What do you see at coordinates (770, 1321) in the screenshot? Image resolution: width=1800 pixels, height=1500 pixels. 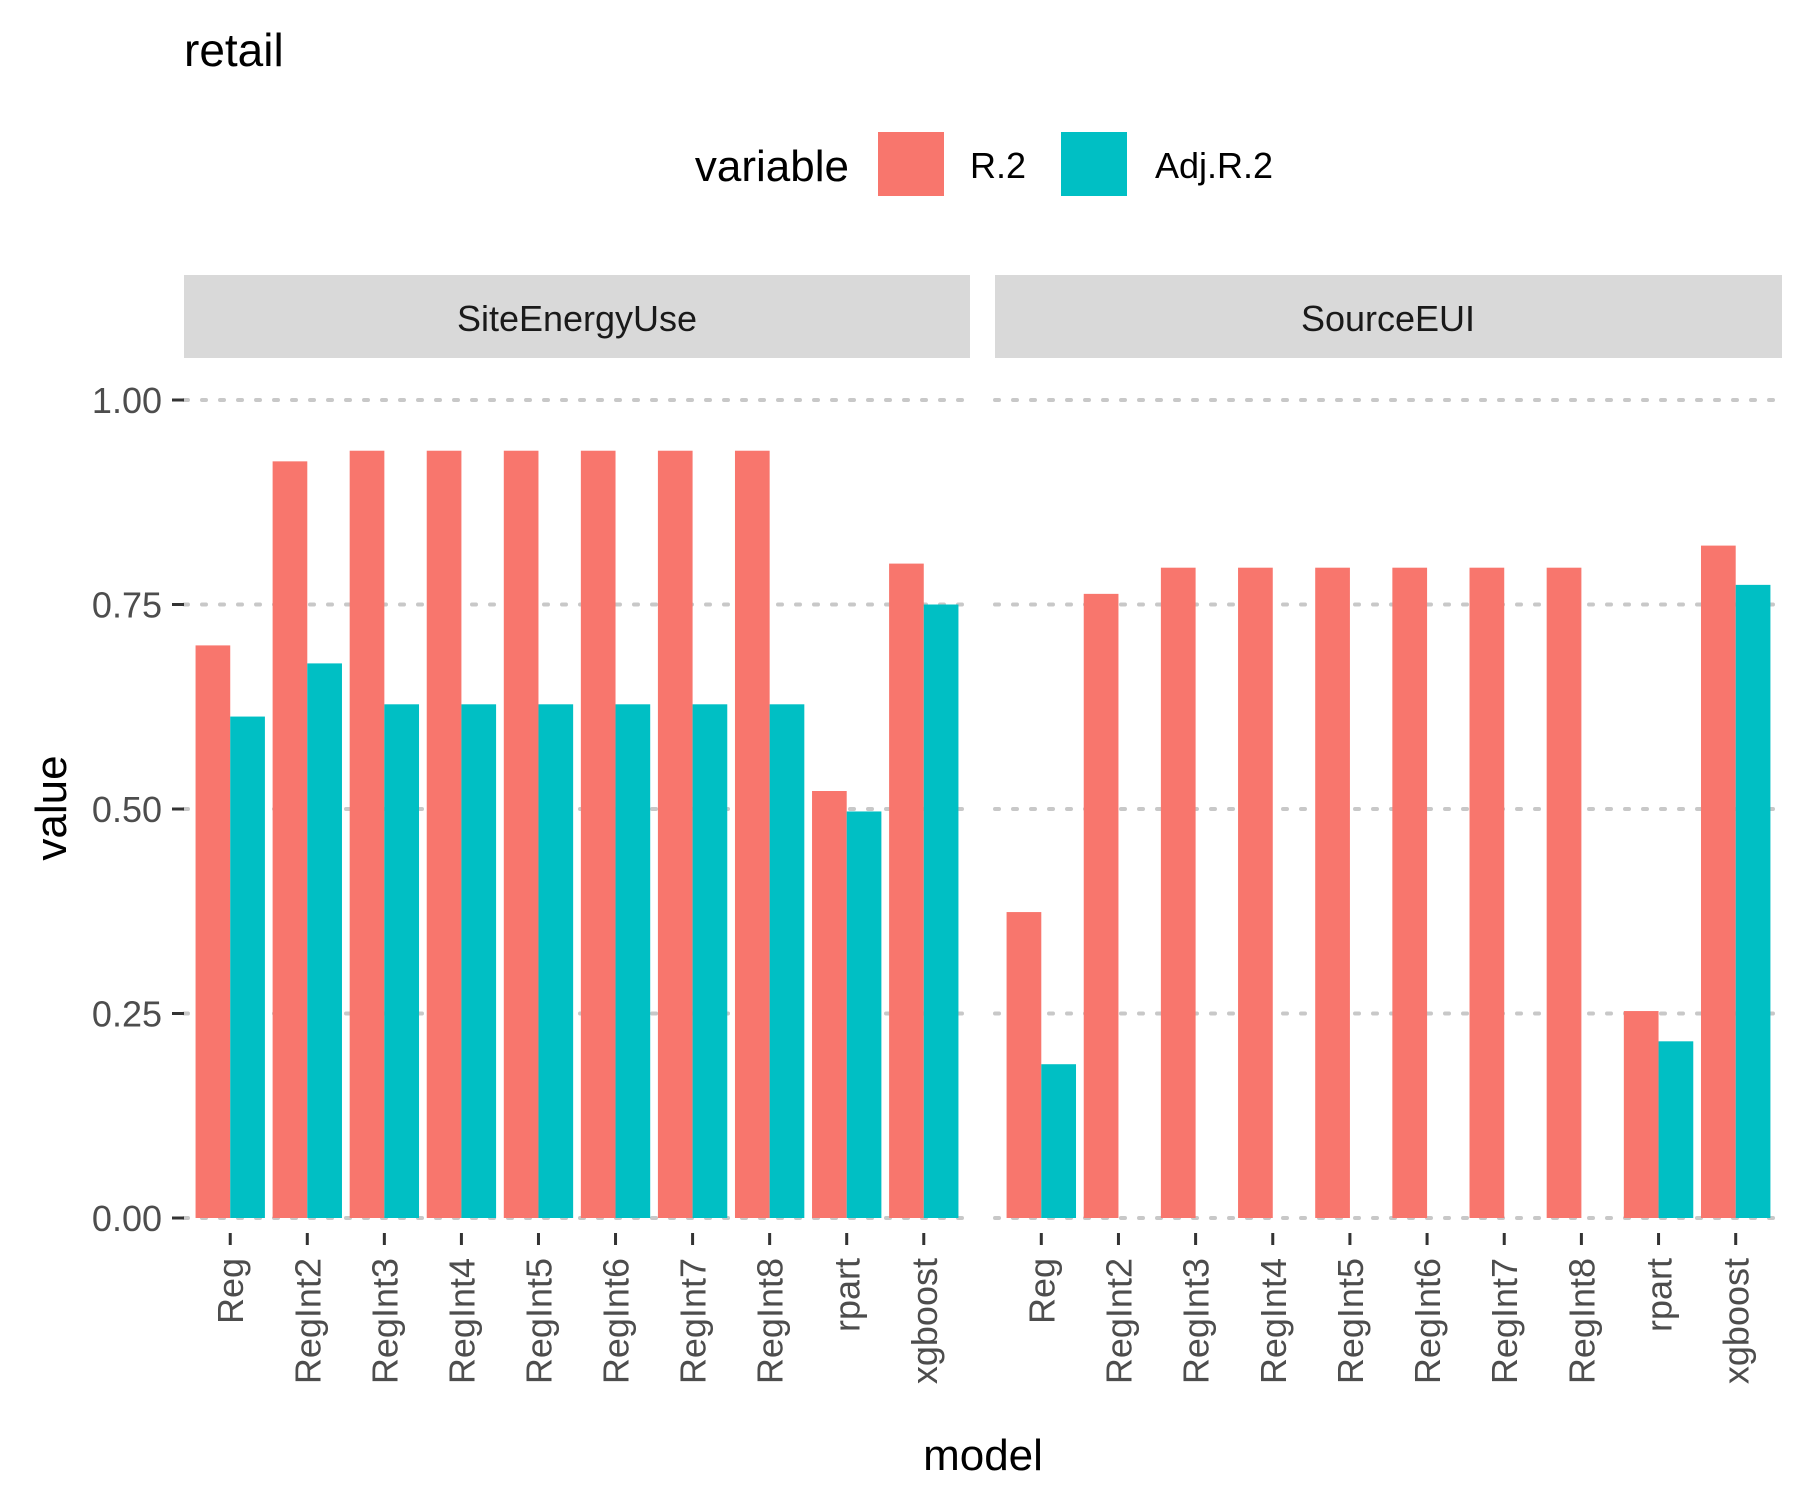 I see `x-tick-label-0-RegInt8: RegInt8` at bounding box center [770, 1321].